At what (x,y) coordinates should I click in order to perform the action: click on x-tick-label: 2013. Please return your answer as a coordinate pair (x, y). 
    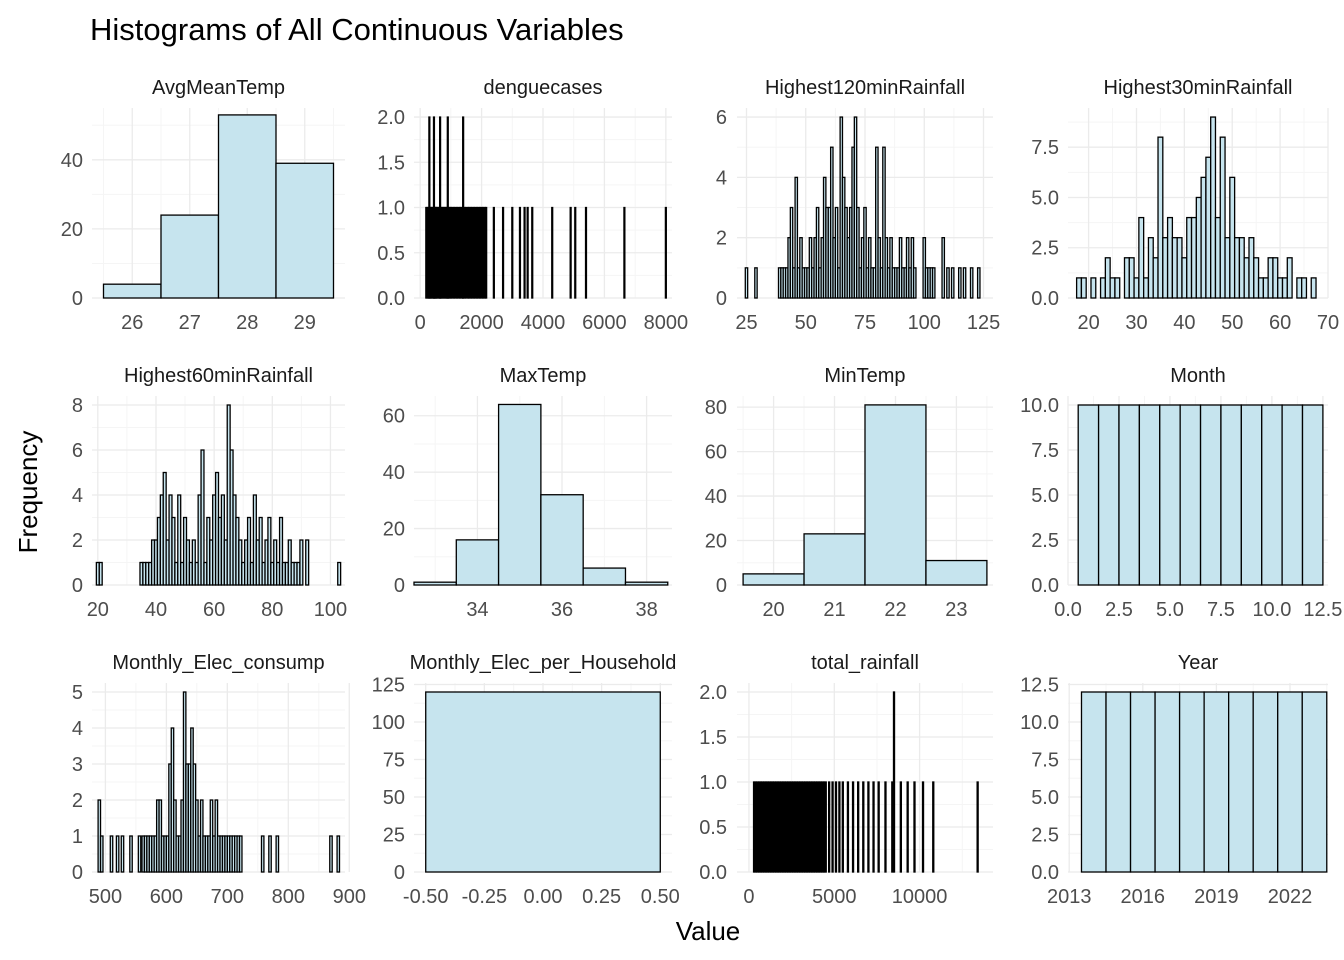
    Looking at the image, I should click on (1069, 897).